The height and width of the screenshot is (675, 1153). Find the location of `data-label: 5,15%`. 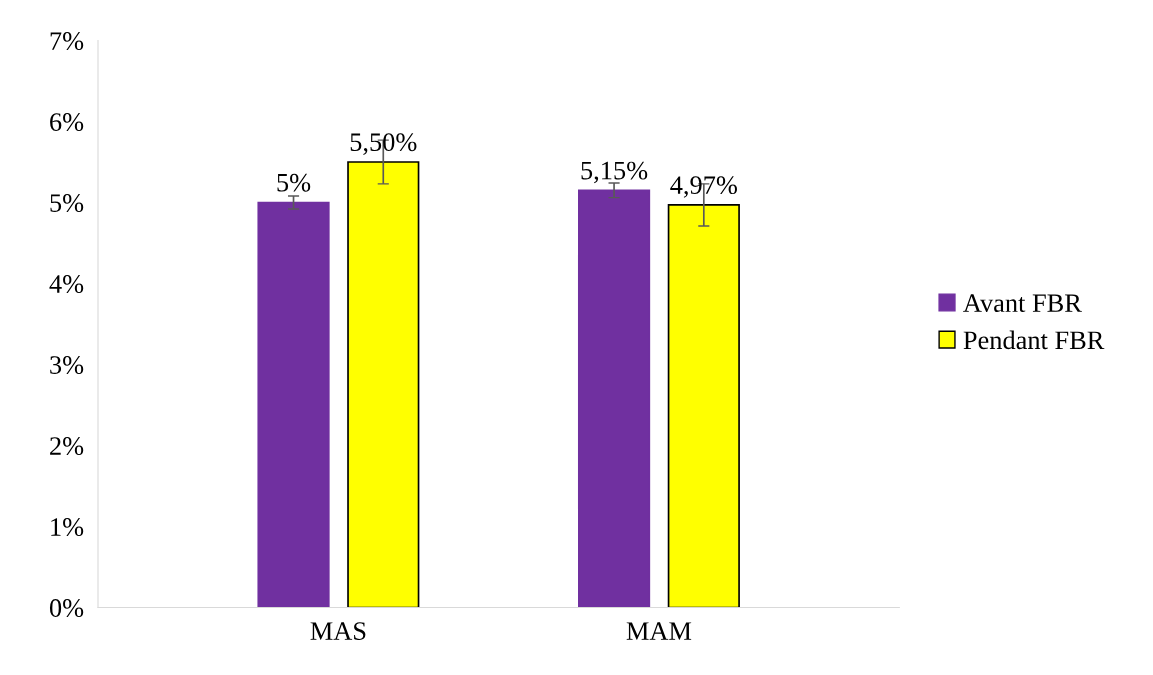

data-label: 5,15% is located at coordinates (614, 172).